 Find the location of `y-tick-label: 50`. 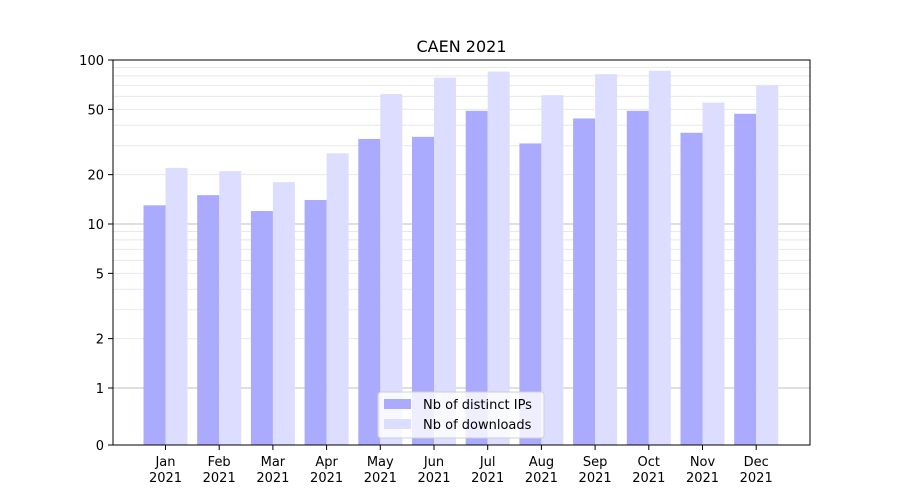

y-tick-label: 50 is located at coordinates (95, 110).